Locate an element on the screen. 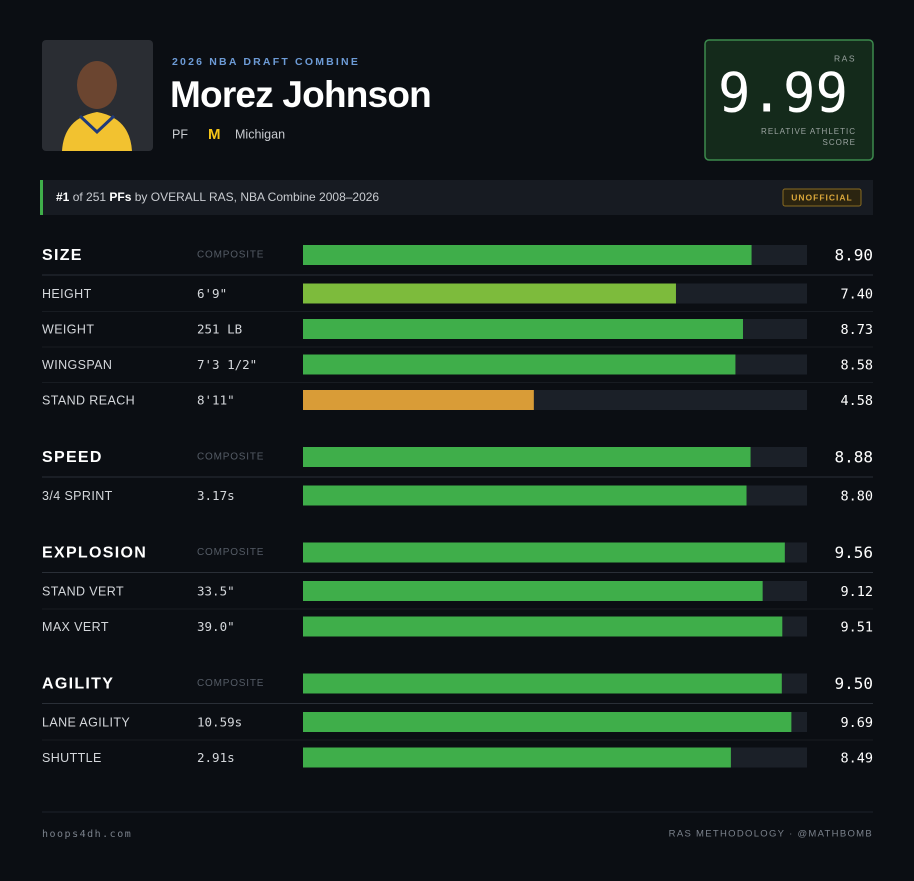  score: 8.49 is located at coordinates (856, 759).